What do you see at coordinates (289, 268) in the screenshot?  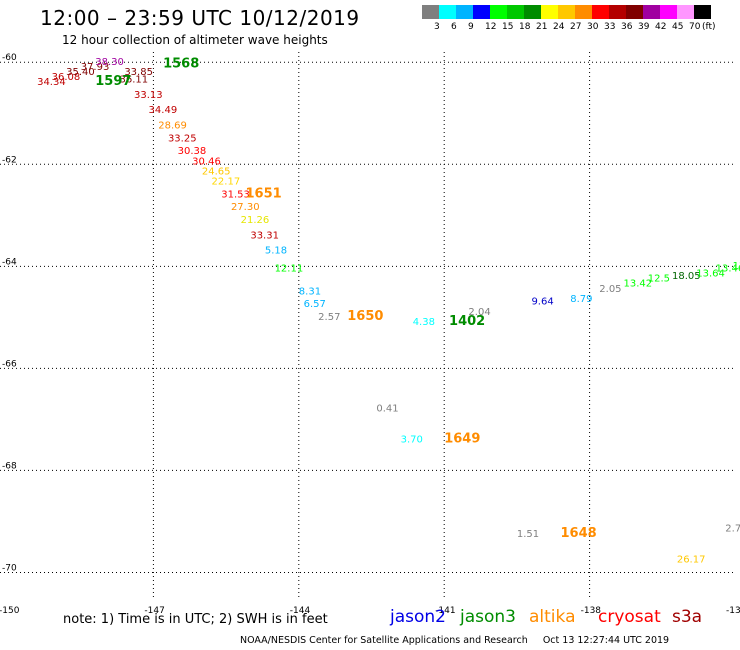 I see `wave-height-value: 12.11` at bounding box center [289, 268].